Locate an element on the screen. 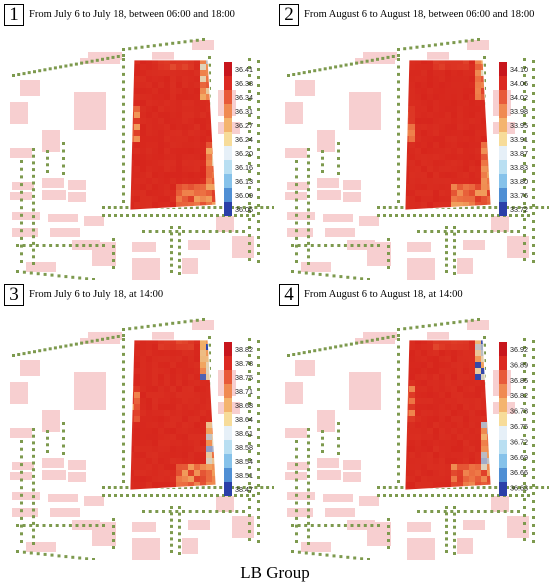 This screenshot has width=550, height=588. legend-label: 33.91 is located at coordinates (519, 139).